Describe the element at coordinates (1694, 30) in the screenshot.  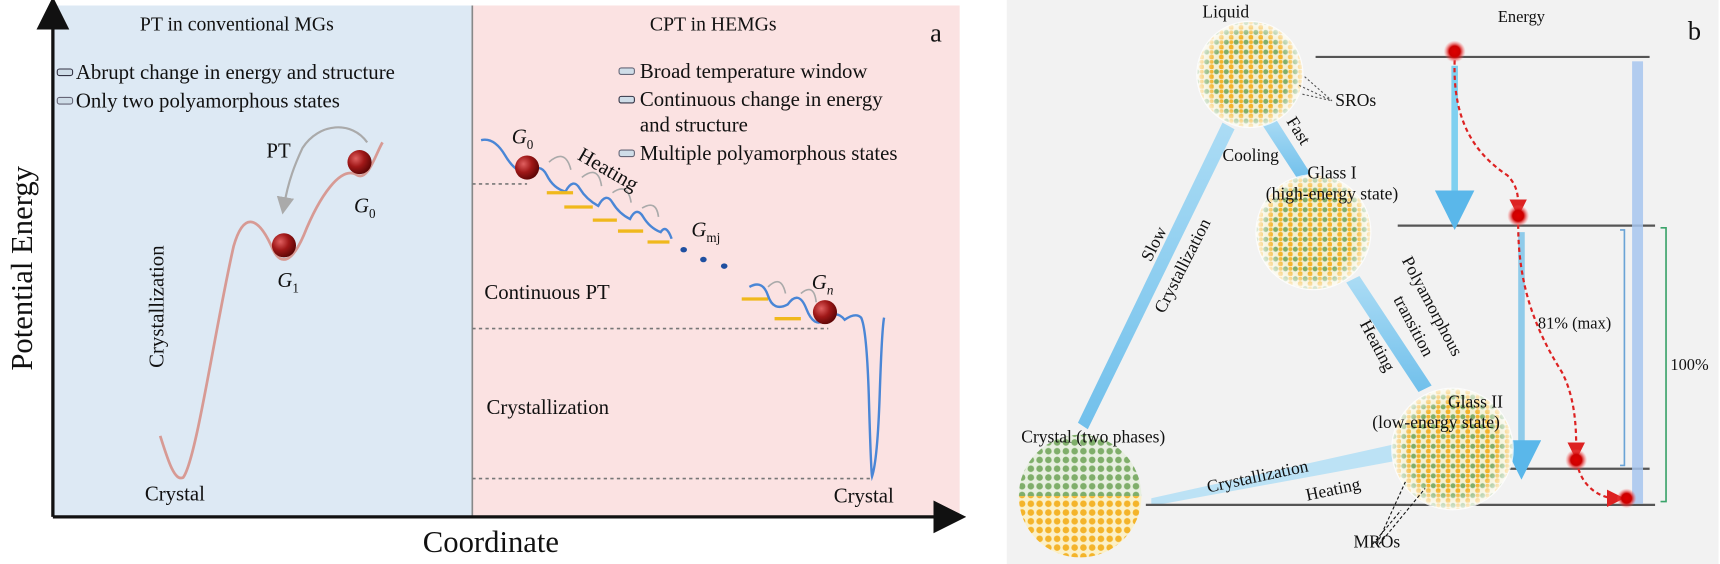
I see `panel-label: b` at that location.